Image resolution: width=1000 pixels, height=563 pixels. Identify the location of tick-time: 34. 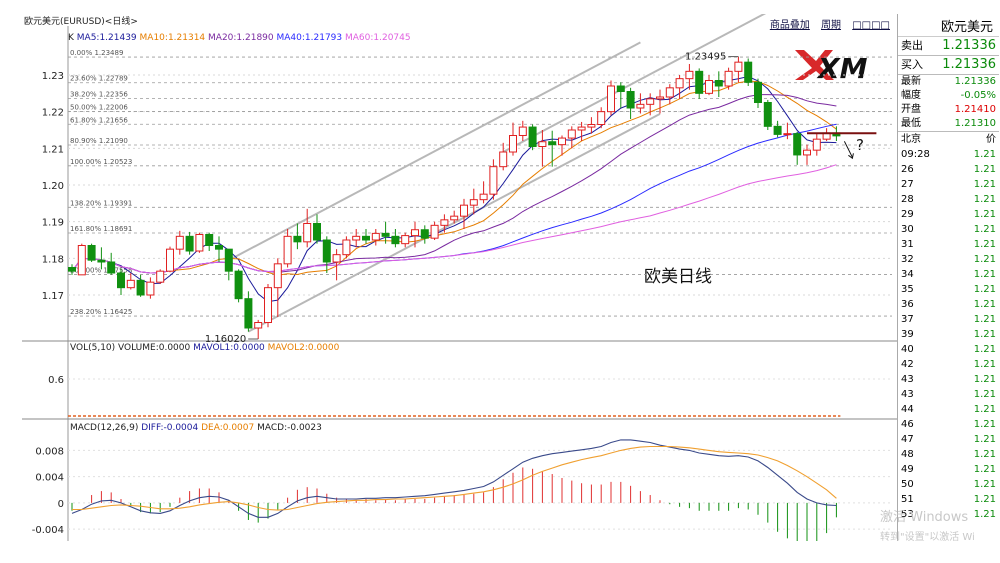
(907, 274).